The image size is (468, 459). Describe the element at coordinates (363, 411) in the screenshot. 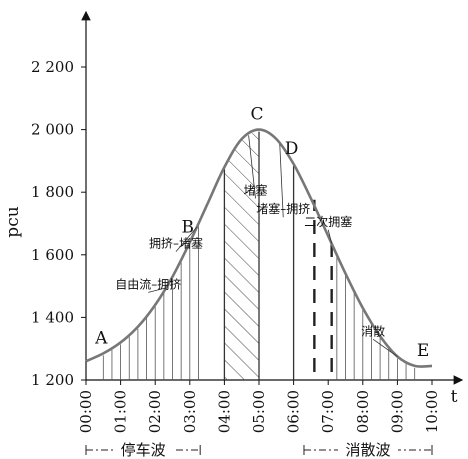

I see `x-tick-label: 08:00` at that location.